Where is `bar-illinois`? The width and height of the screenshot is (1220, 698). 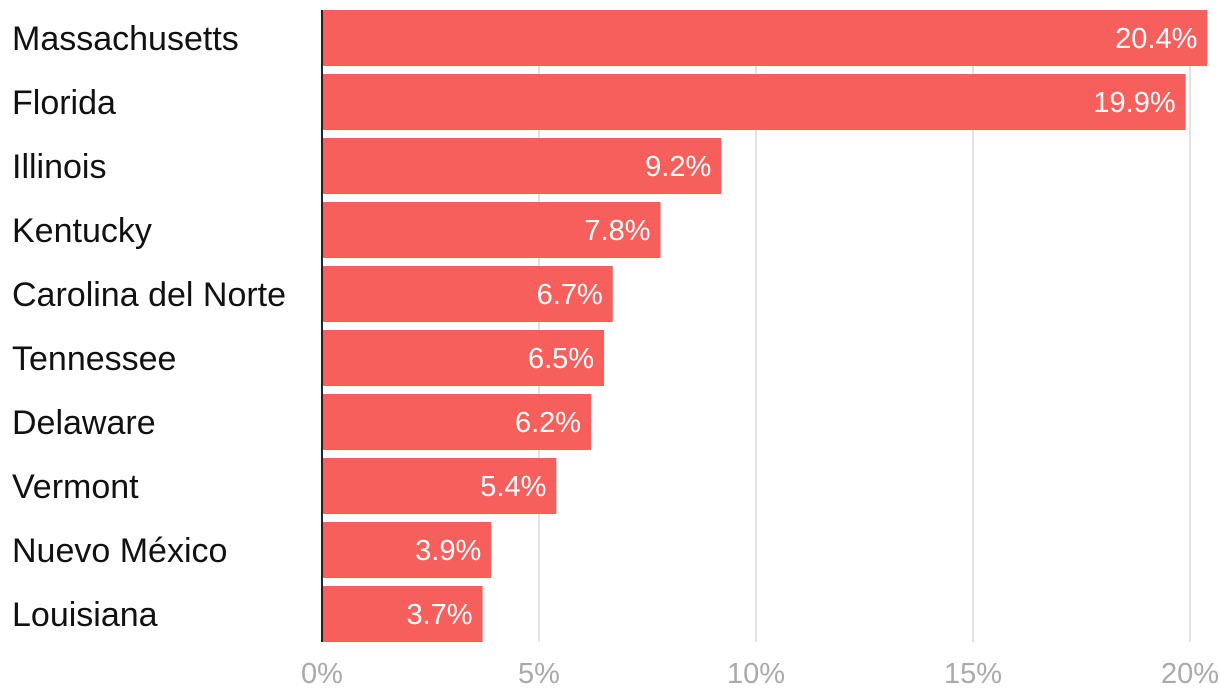 bar-illinois is located at coordinates (522, 166).